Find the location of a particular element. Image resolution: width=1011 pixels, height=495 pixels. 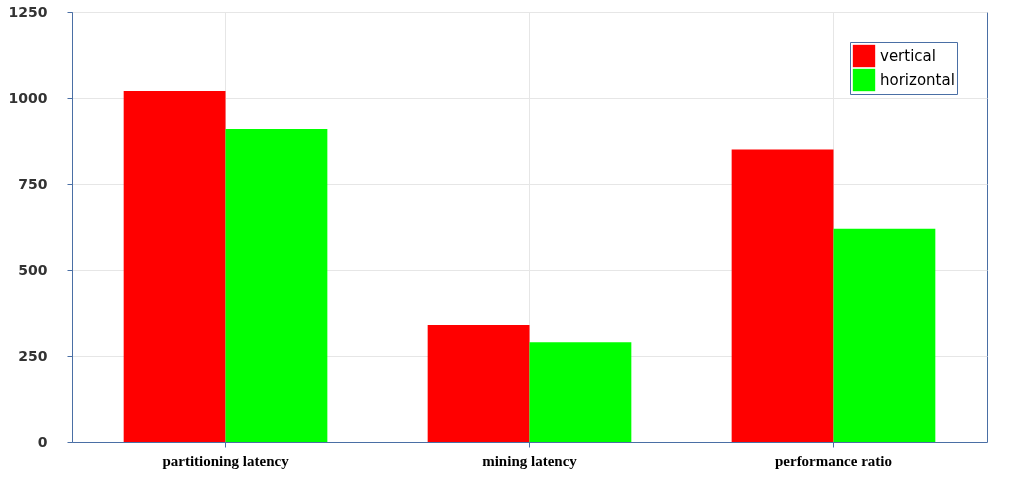

legend-label: vertical is located at coordinates (908, 56).